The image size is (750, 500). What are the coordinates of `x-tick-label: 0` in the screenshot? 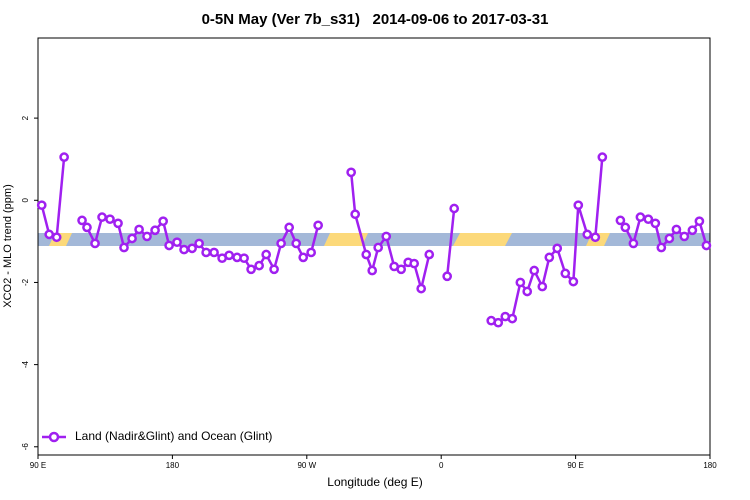 It's located at (441, 465).